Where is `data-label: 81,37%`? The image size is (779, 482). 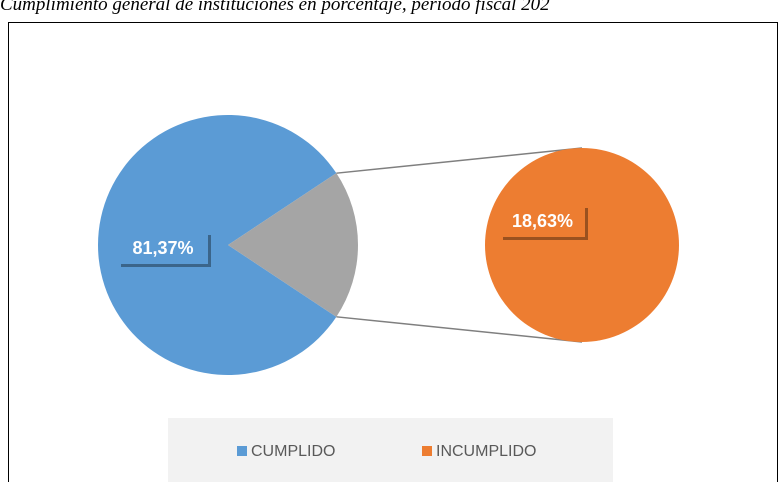 data-label: 81,37% is located at coordinates (162, 248).